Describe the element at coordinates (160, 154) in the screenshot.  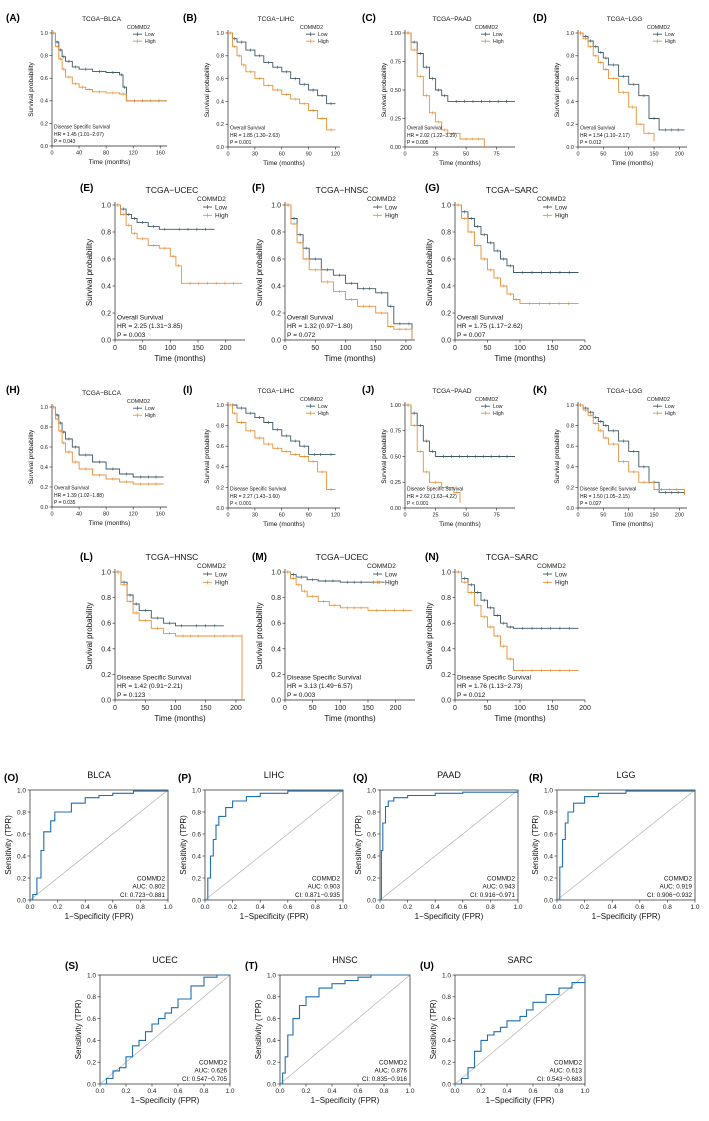
I see `x-tick-label: 160` at that location.